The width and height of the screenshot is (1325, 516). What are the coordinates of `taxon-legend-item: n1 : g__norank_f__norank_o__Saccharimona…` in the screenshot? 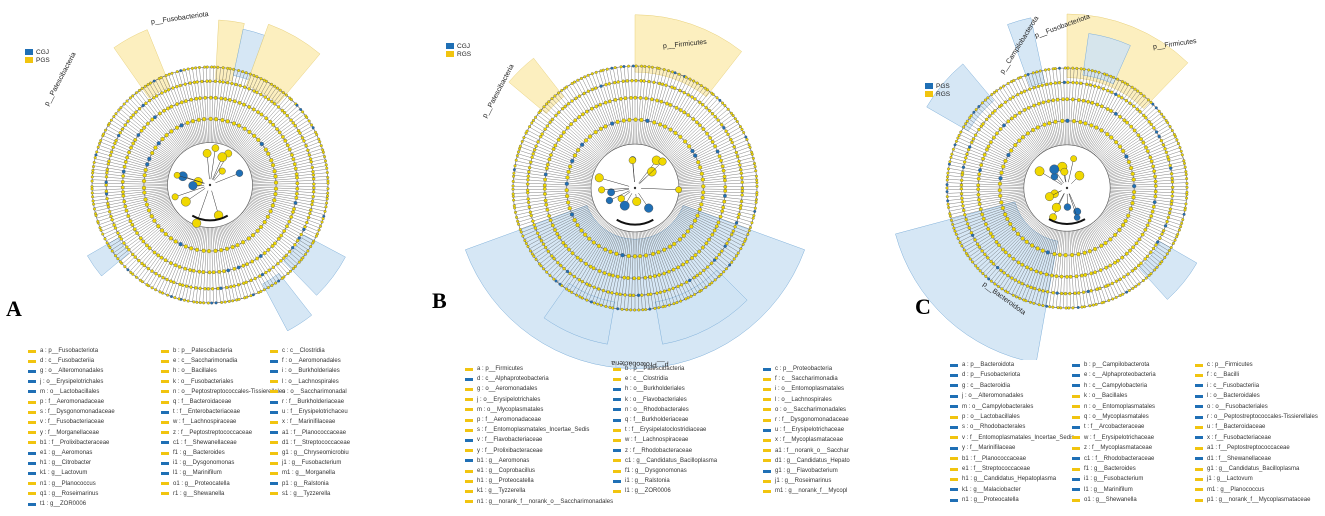 It's located at (539, 502).